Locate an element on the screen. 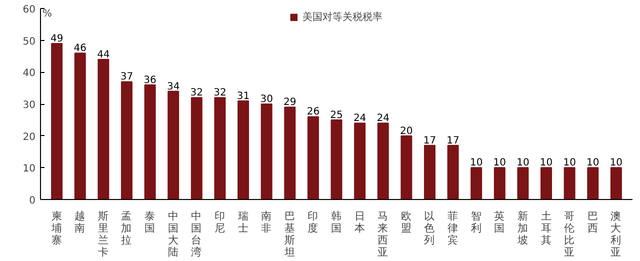  x-tick-label: 日本 is located at coordinates (360, 222).